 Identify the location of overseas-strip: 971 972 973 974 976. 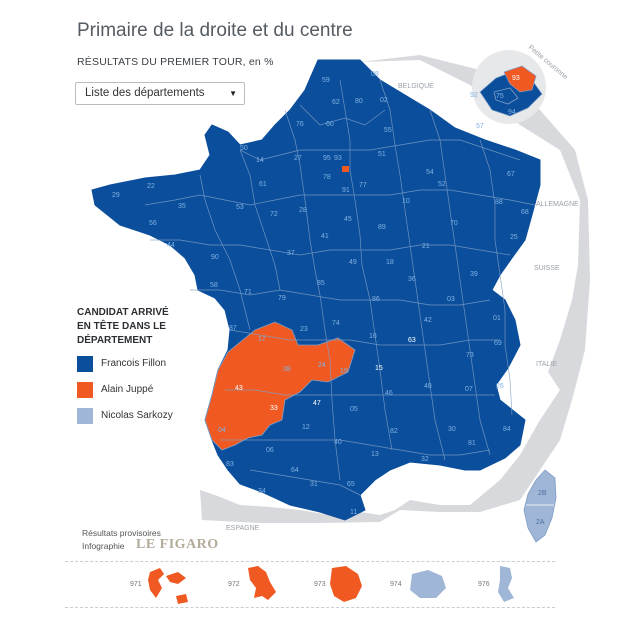
(322, 585).